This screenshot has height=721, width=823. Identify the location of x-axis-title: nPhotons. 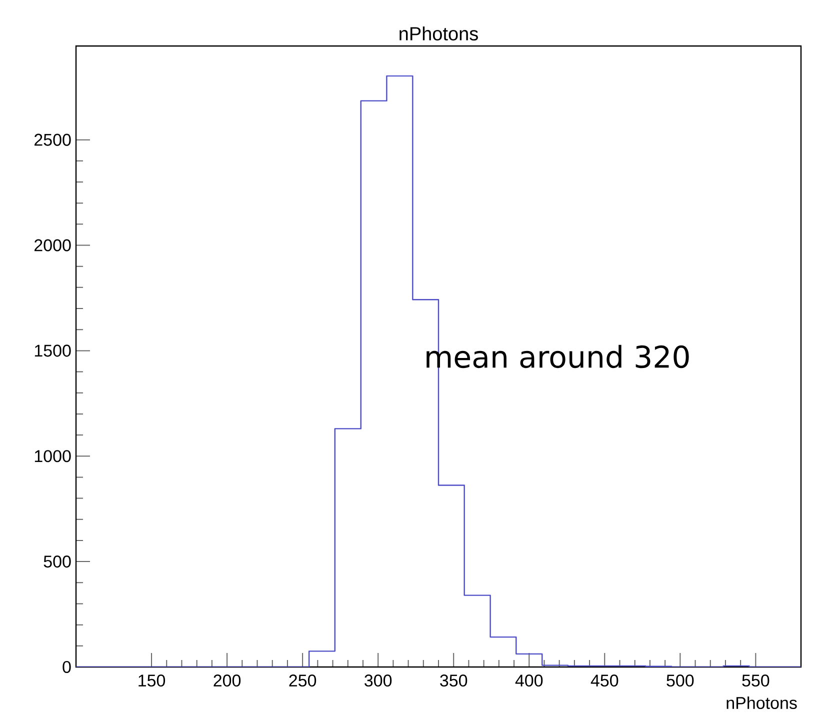
(761, 703).